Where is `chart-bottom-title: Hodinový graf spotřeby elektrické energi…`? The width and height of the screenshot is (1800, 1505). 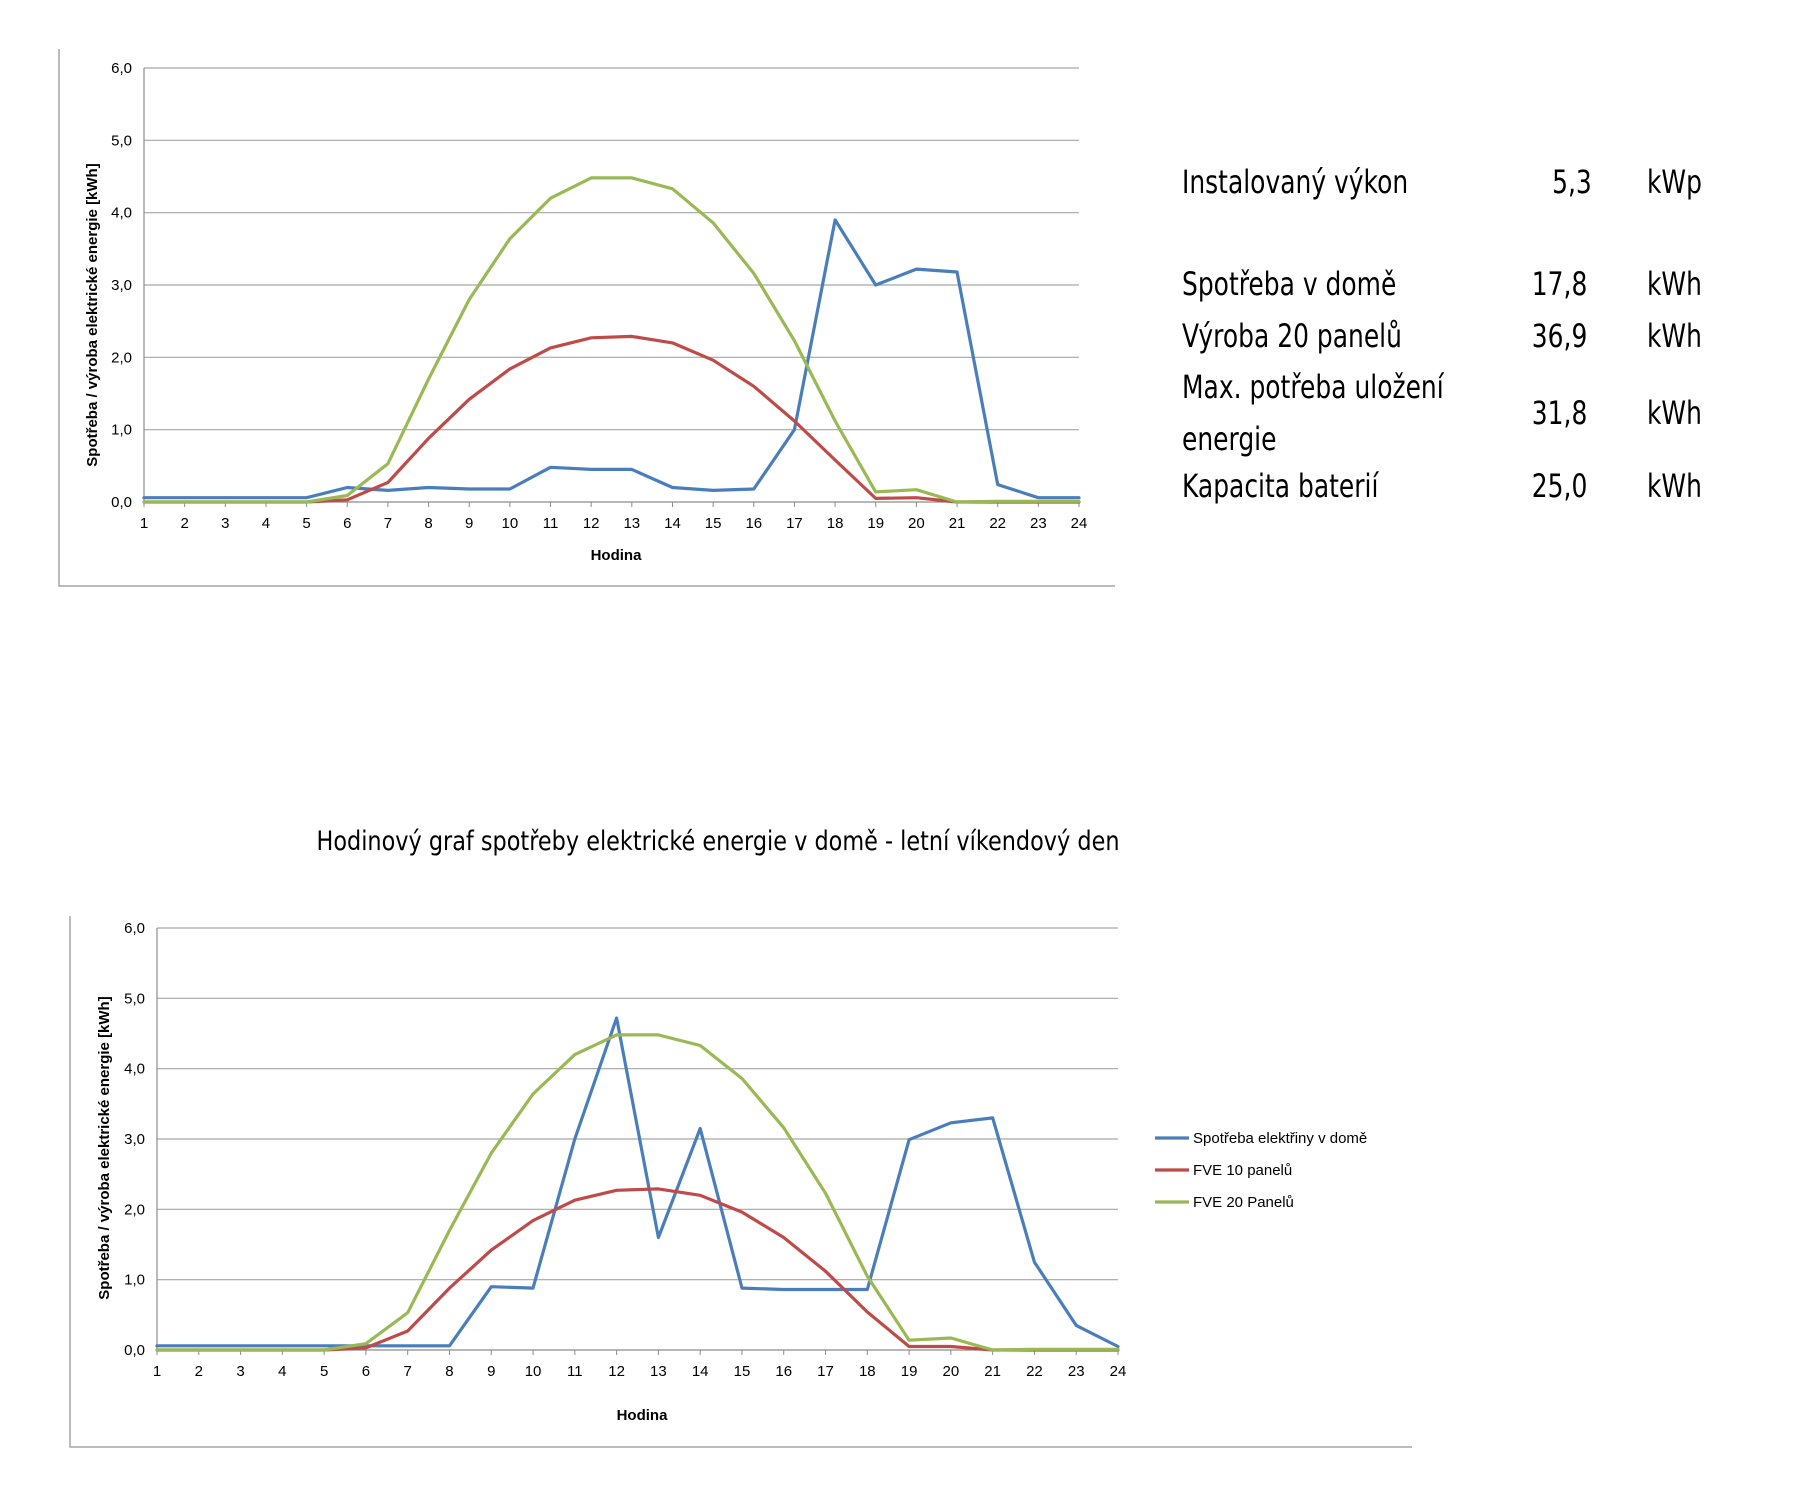 chart-bottom-title: Hodinový graf spotřeby elektrické energi… is located at coordinates (718, 841).